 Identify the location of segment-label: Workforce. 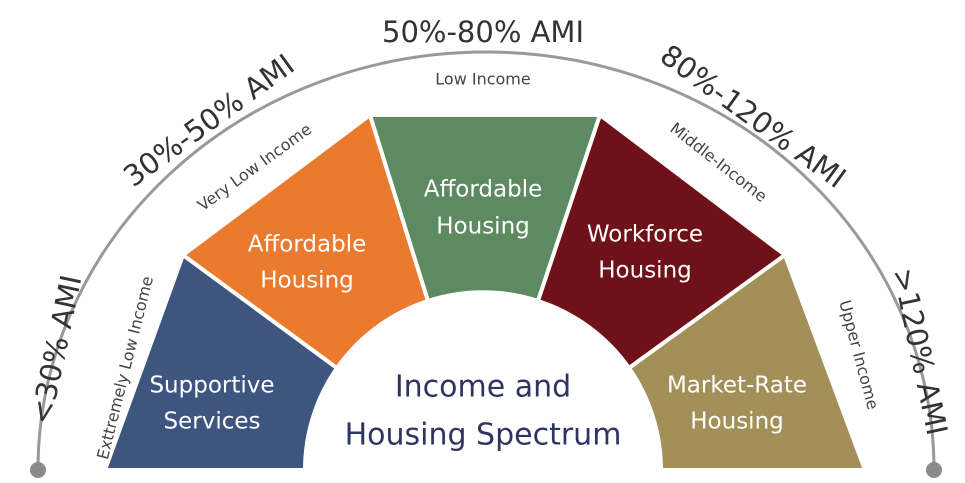
(645, 235).